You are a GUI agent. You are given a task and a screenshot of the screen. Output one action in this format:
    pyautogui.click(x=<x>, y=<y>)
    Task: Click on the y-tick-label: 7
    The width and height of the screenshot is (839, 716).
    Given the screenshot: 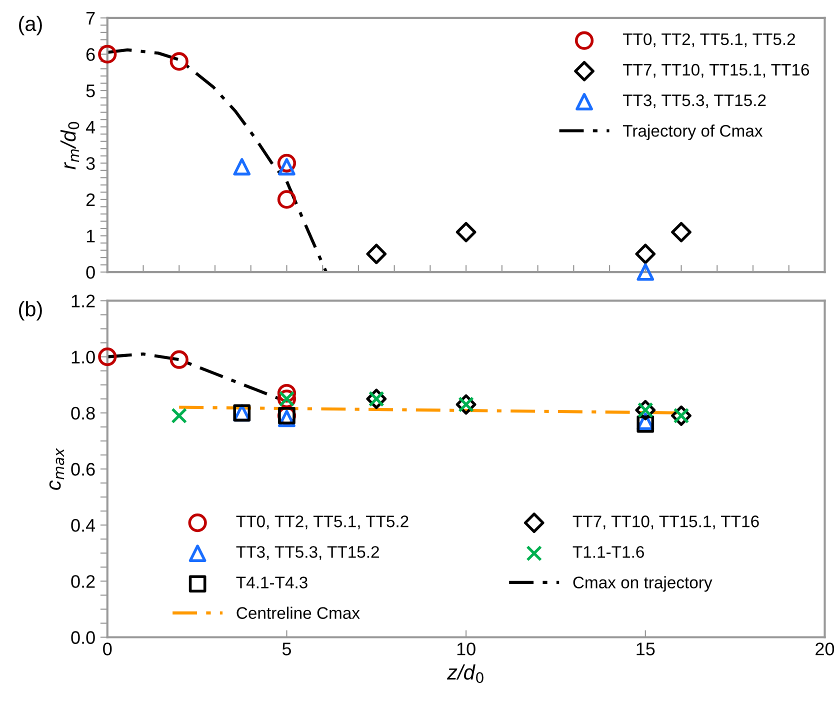 What is the action you would take?
    pyautogui.click(x=90, y=18)
    